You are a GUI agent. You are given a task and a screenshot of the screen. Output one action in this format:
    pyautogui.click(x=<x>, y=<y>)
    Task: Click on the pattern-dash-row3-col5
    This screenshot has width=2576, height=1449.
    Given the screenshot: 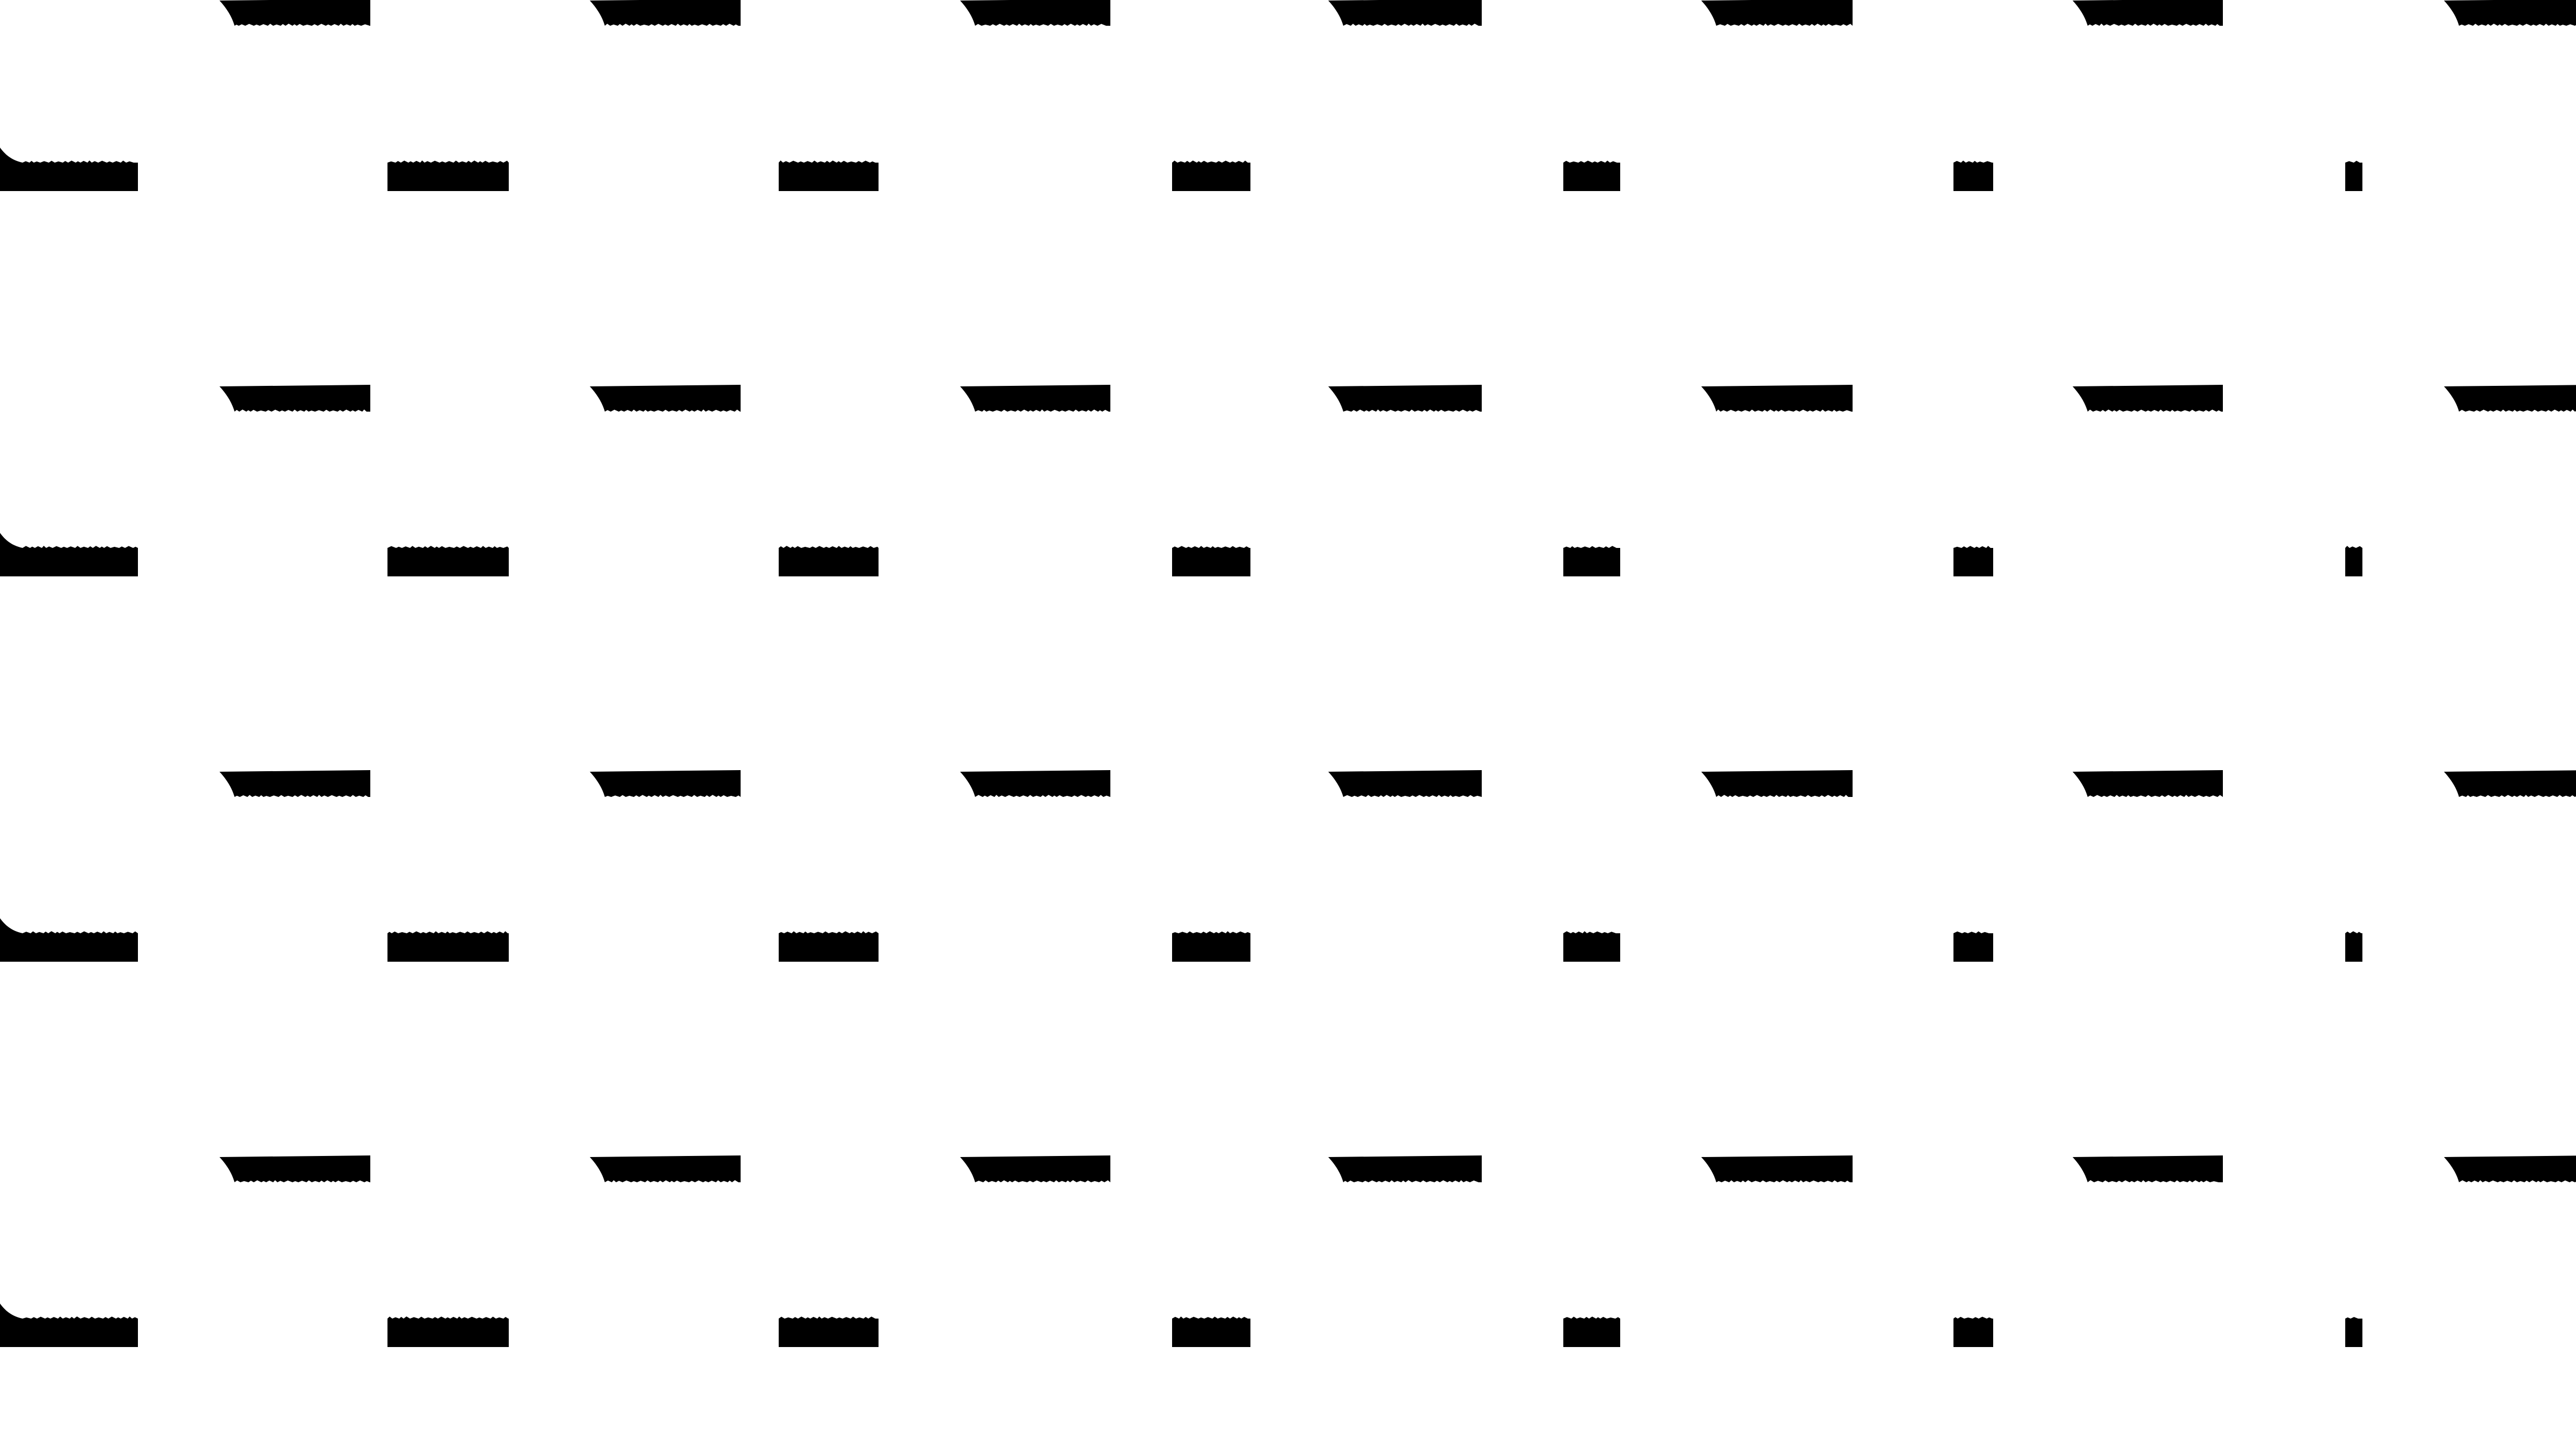 What is the action you would take?
    pyautogui.click(x=1973, y=561)
    